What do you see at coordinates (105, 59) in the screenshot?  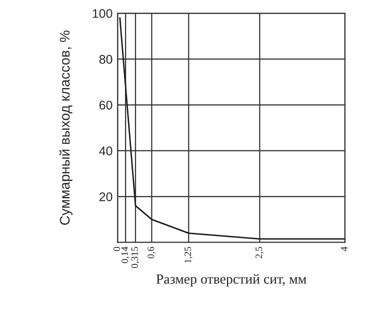 I see `y-tick-label: 80` at bounding box center [105, 59].